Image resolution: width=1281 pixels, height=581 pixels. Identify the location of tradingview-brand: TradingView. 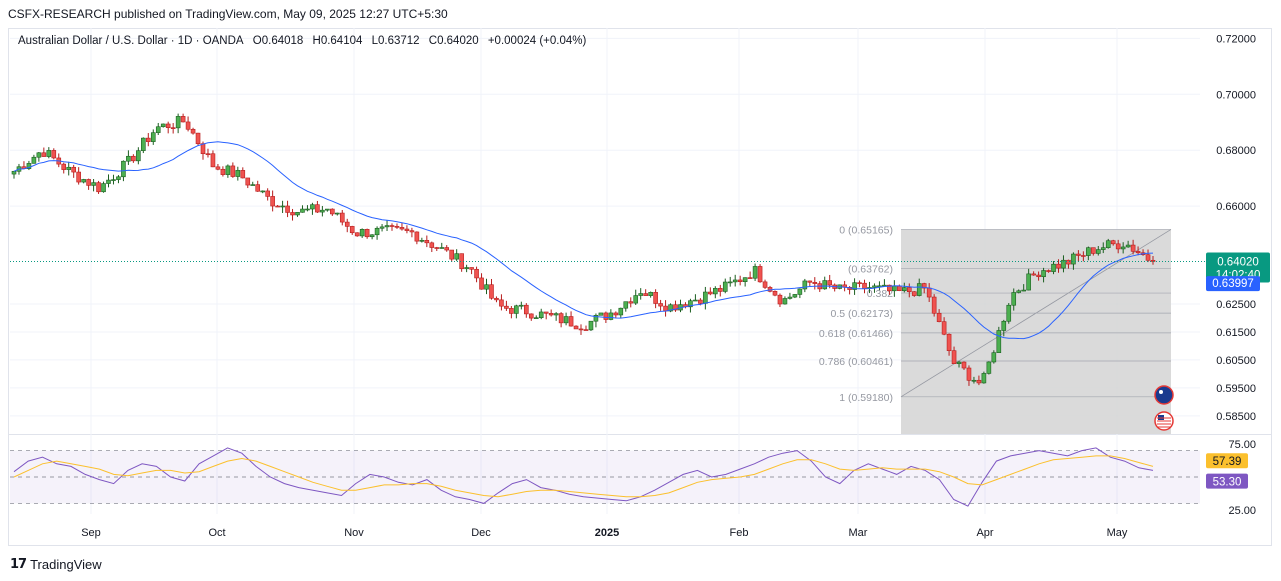
(66, 564).